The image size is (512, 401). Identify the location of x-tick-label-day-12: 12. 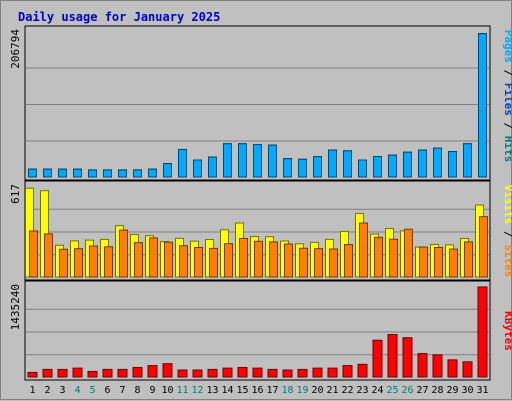
(197, 390).